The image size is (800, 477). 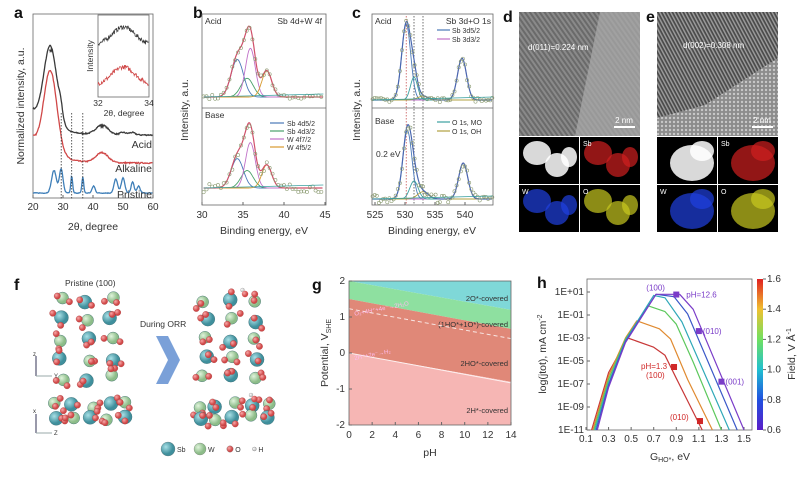 I want to click on y-tick-label: 2, so click(x=342, y=281).